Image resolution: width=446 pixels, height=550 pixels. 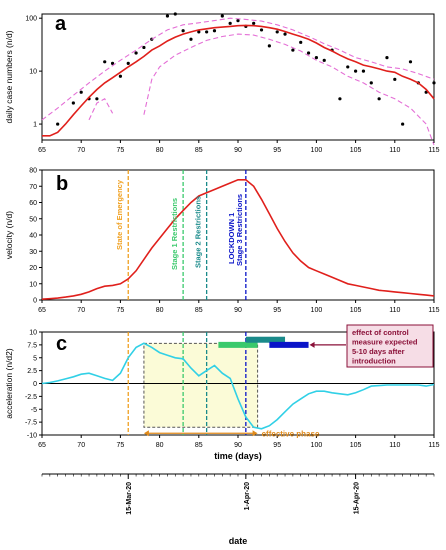 What do you see at coordinates (62, 184) in the screenshot?
I see `panel-letter: b` at bounding box center [62, 184].